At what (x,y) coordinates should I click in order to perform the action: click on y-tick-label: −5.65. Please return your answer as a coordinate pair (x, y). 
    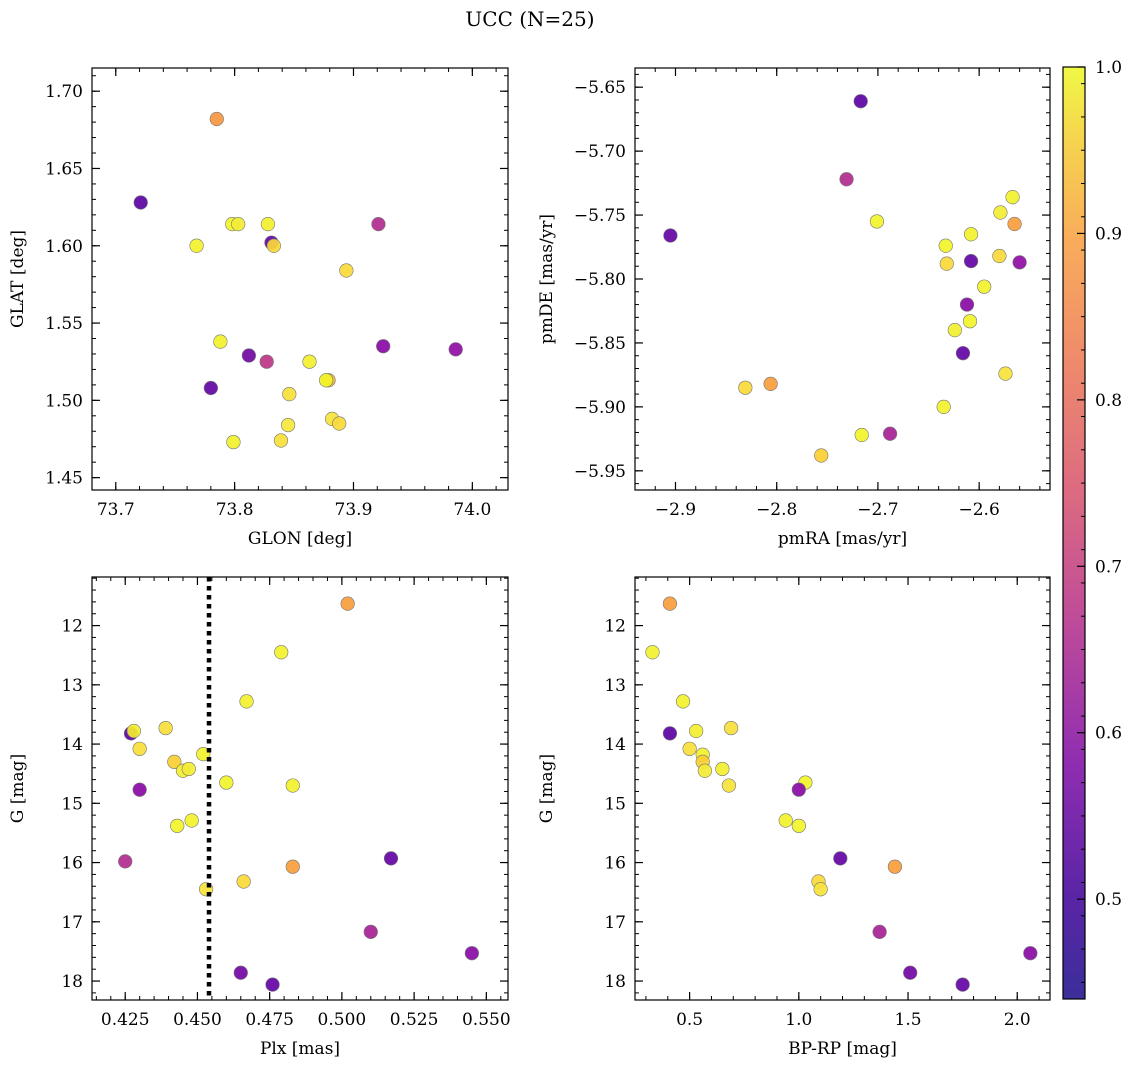
    Looking at the image, I should click on (600, 88).